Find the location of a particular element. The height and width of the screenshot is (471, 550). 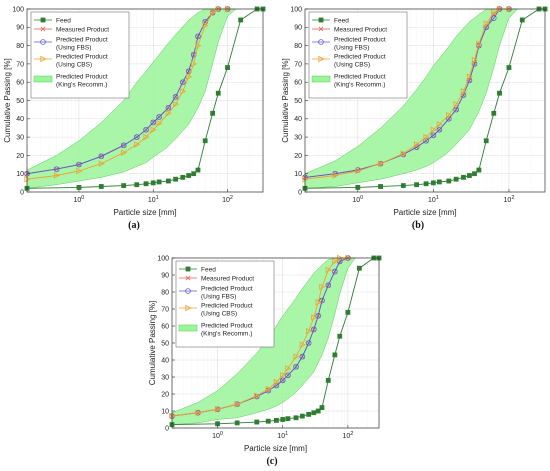

x-tick-label: 10¹ is located at coordinates (433, 199).